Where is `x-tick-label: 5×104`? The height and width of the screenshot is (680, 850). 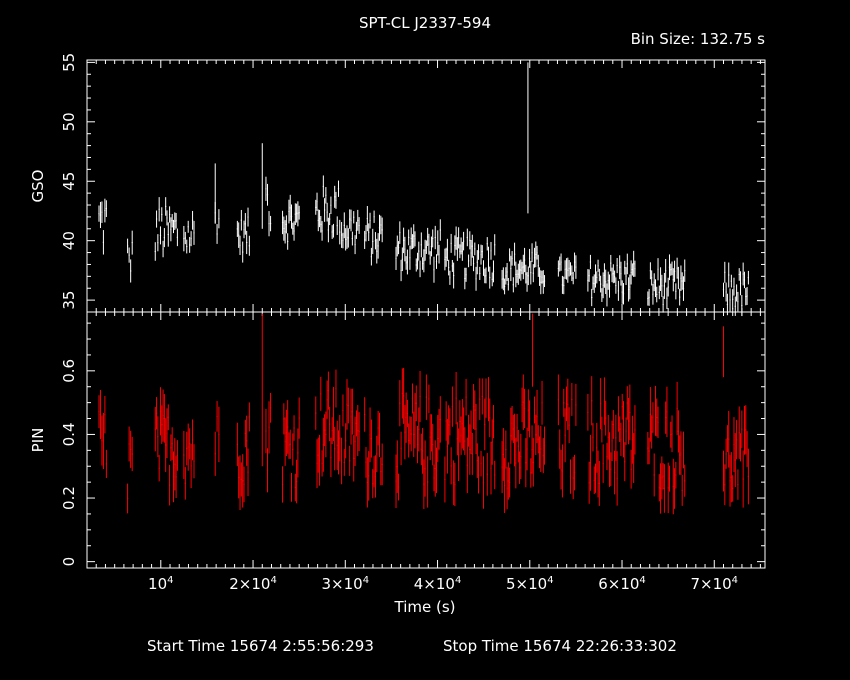 x-tick-label: 5×104 is located at coordinates (530, 584).